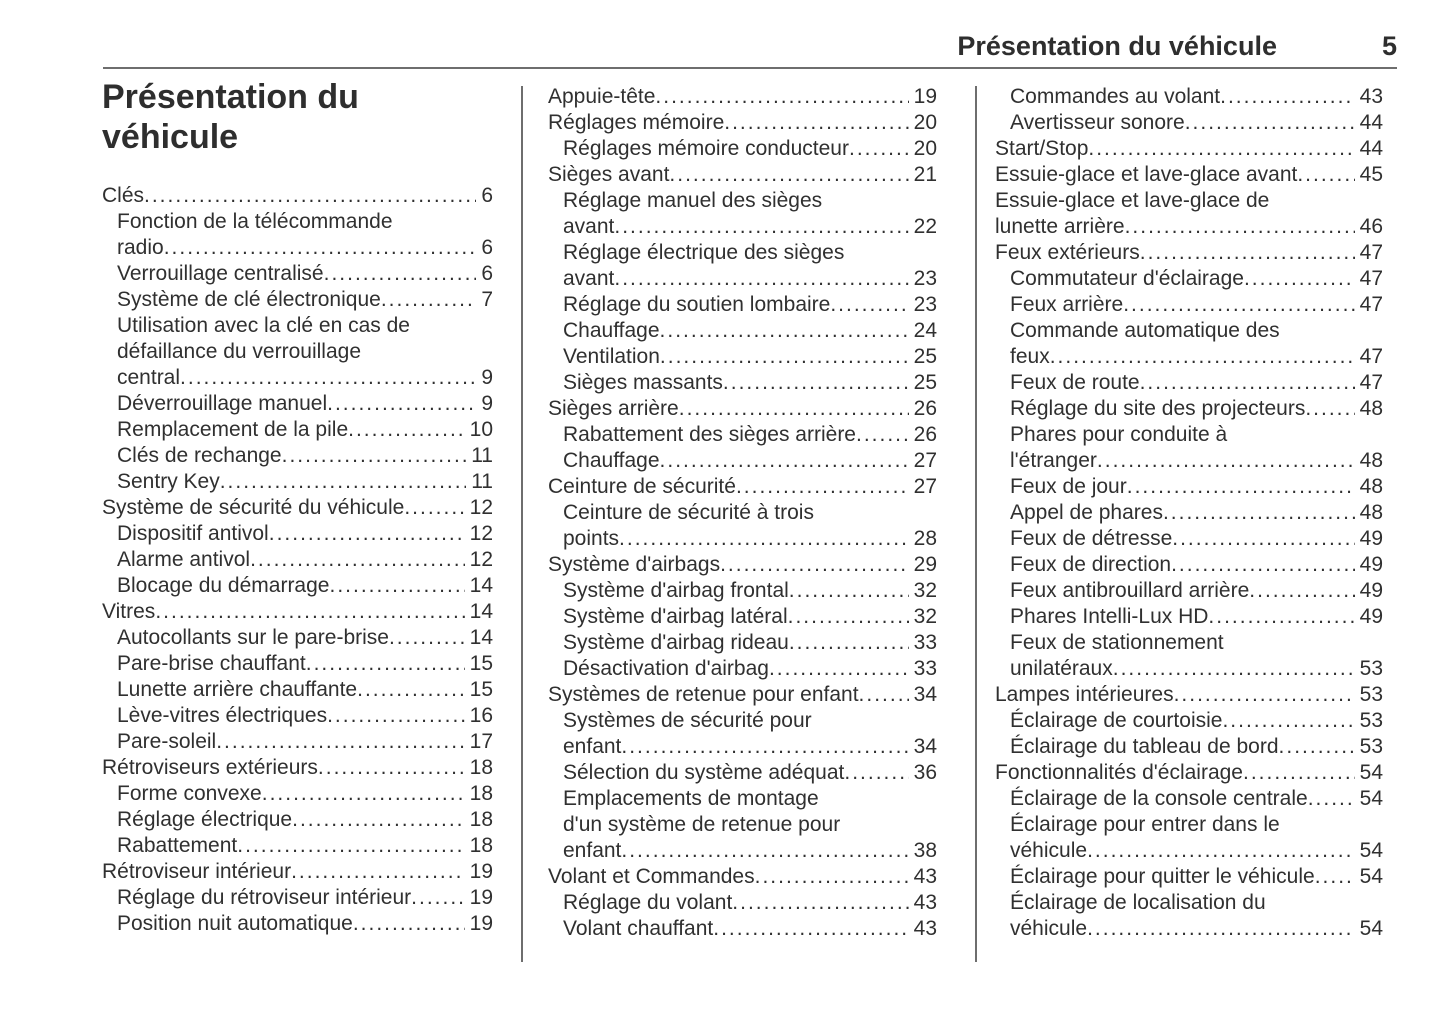  I want to click on toc-entry-label: Feux de stationnement unilatéraux, so click(1117, 655).